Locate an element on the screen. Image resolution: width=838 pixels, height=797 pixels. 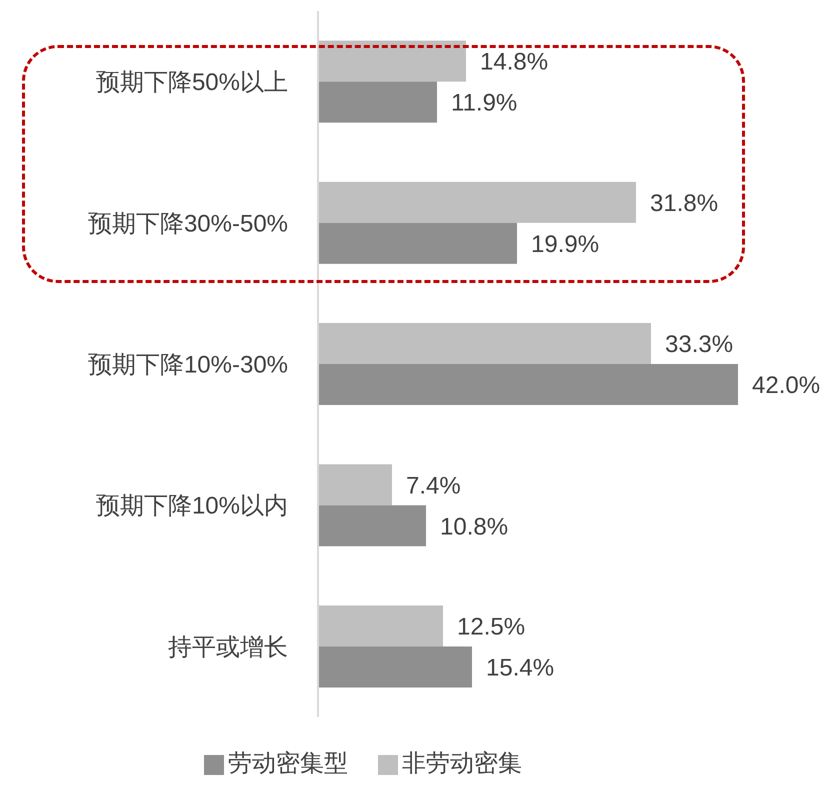
data-label: 31.8% is located at coordinates (684, 203).